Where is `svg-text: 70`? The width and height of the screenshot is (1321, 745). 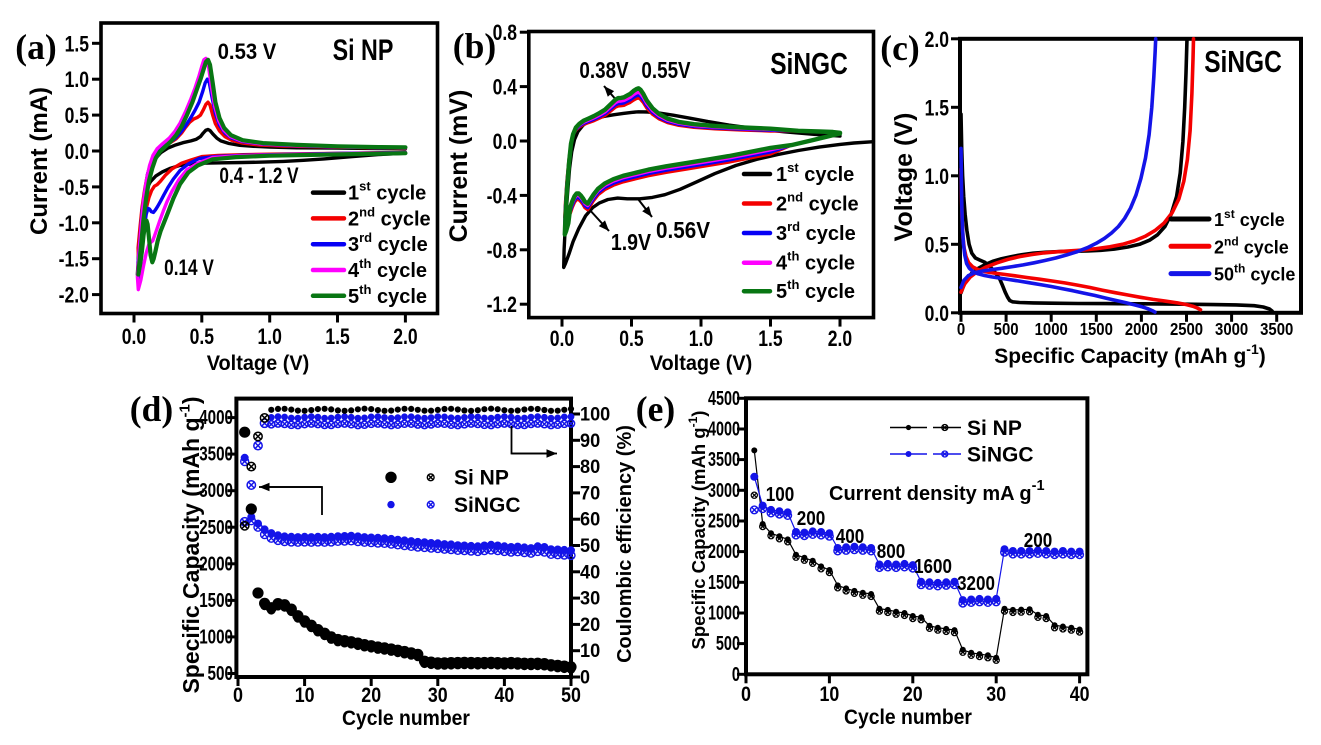
svg-text: 70 is located at coordinates (590, 493).